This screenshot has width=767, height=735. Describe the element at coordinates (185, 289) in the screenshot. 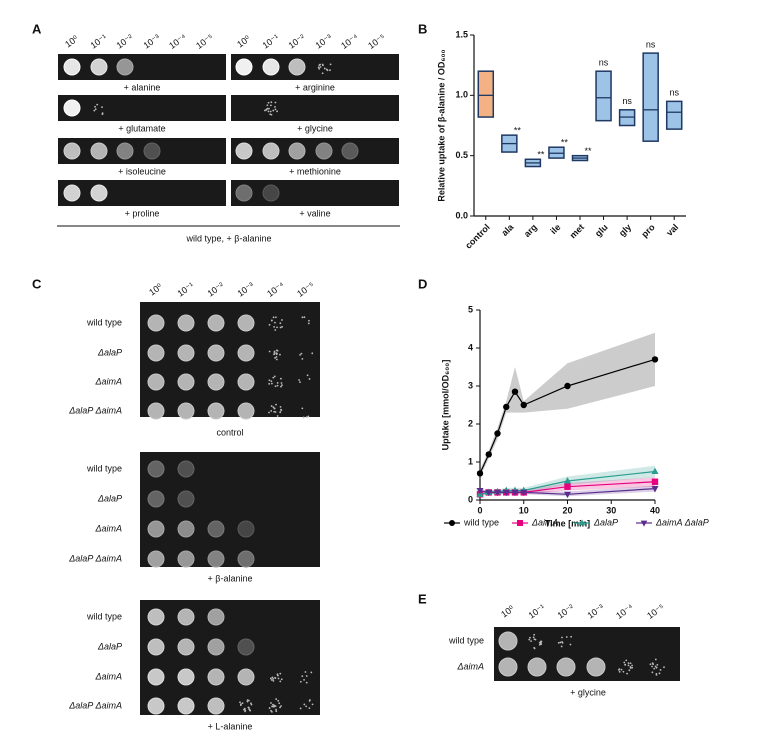

I see `dilution-label: 10⁻¹` at that location.